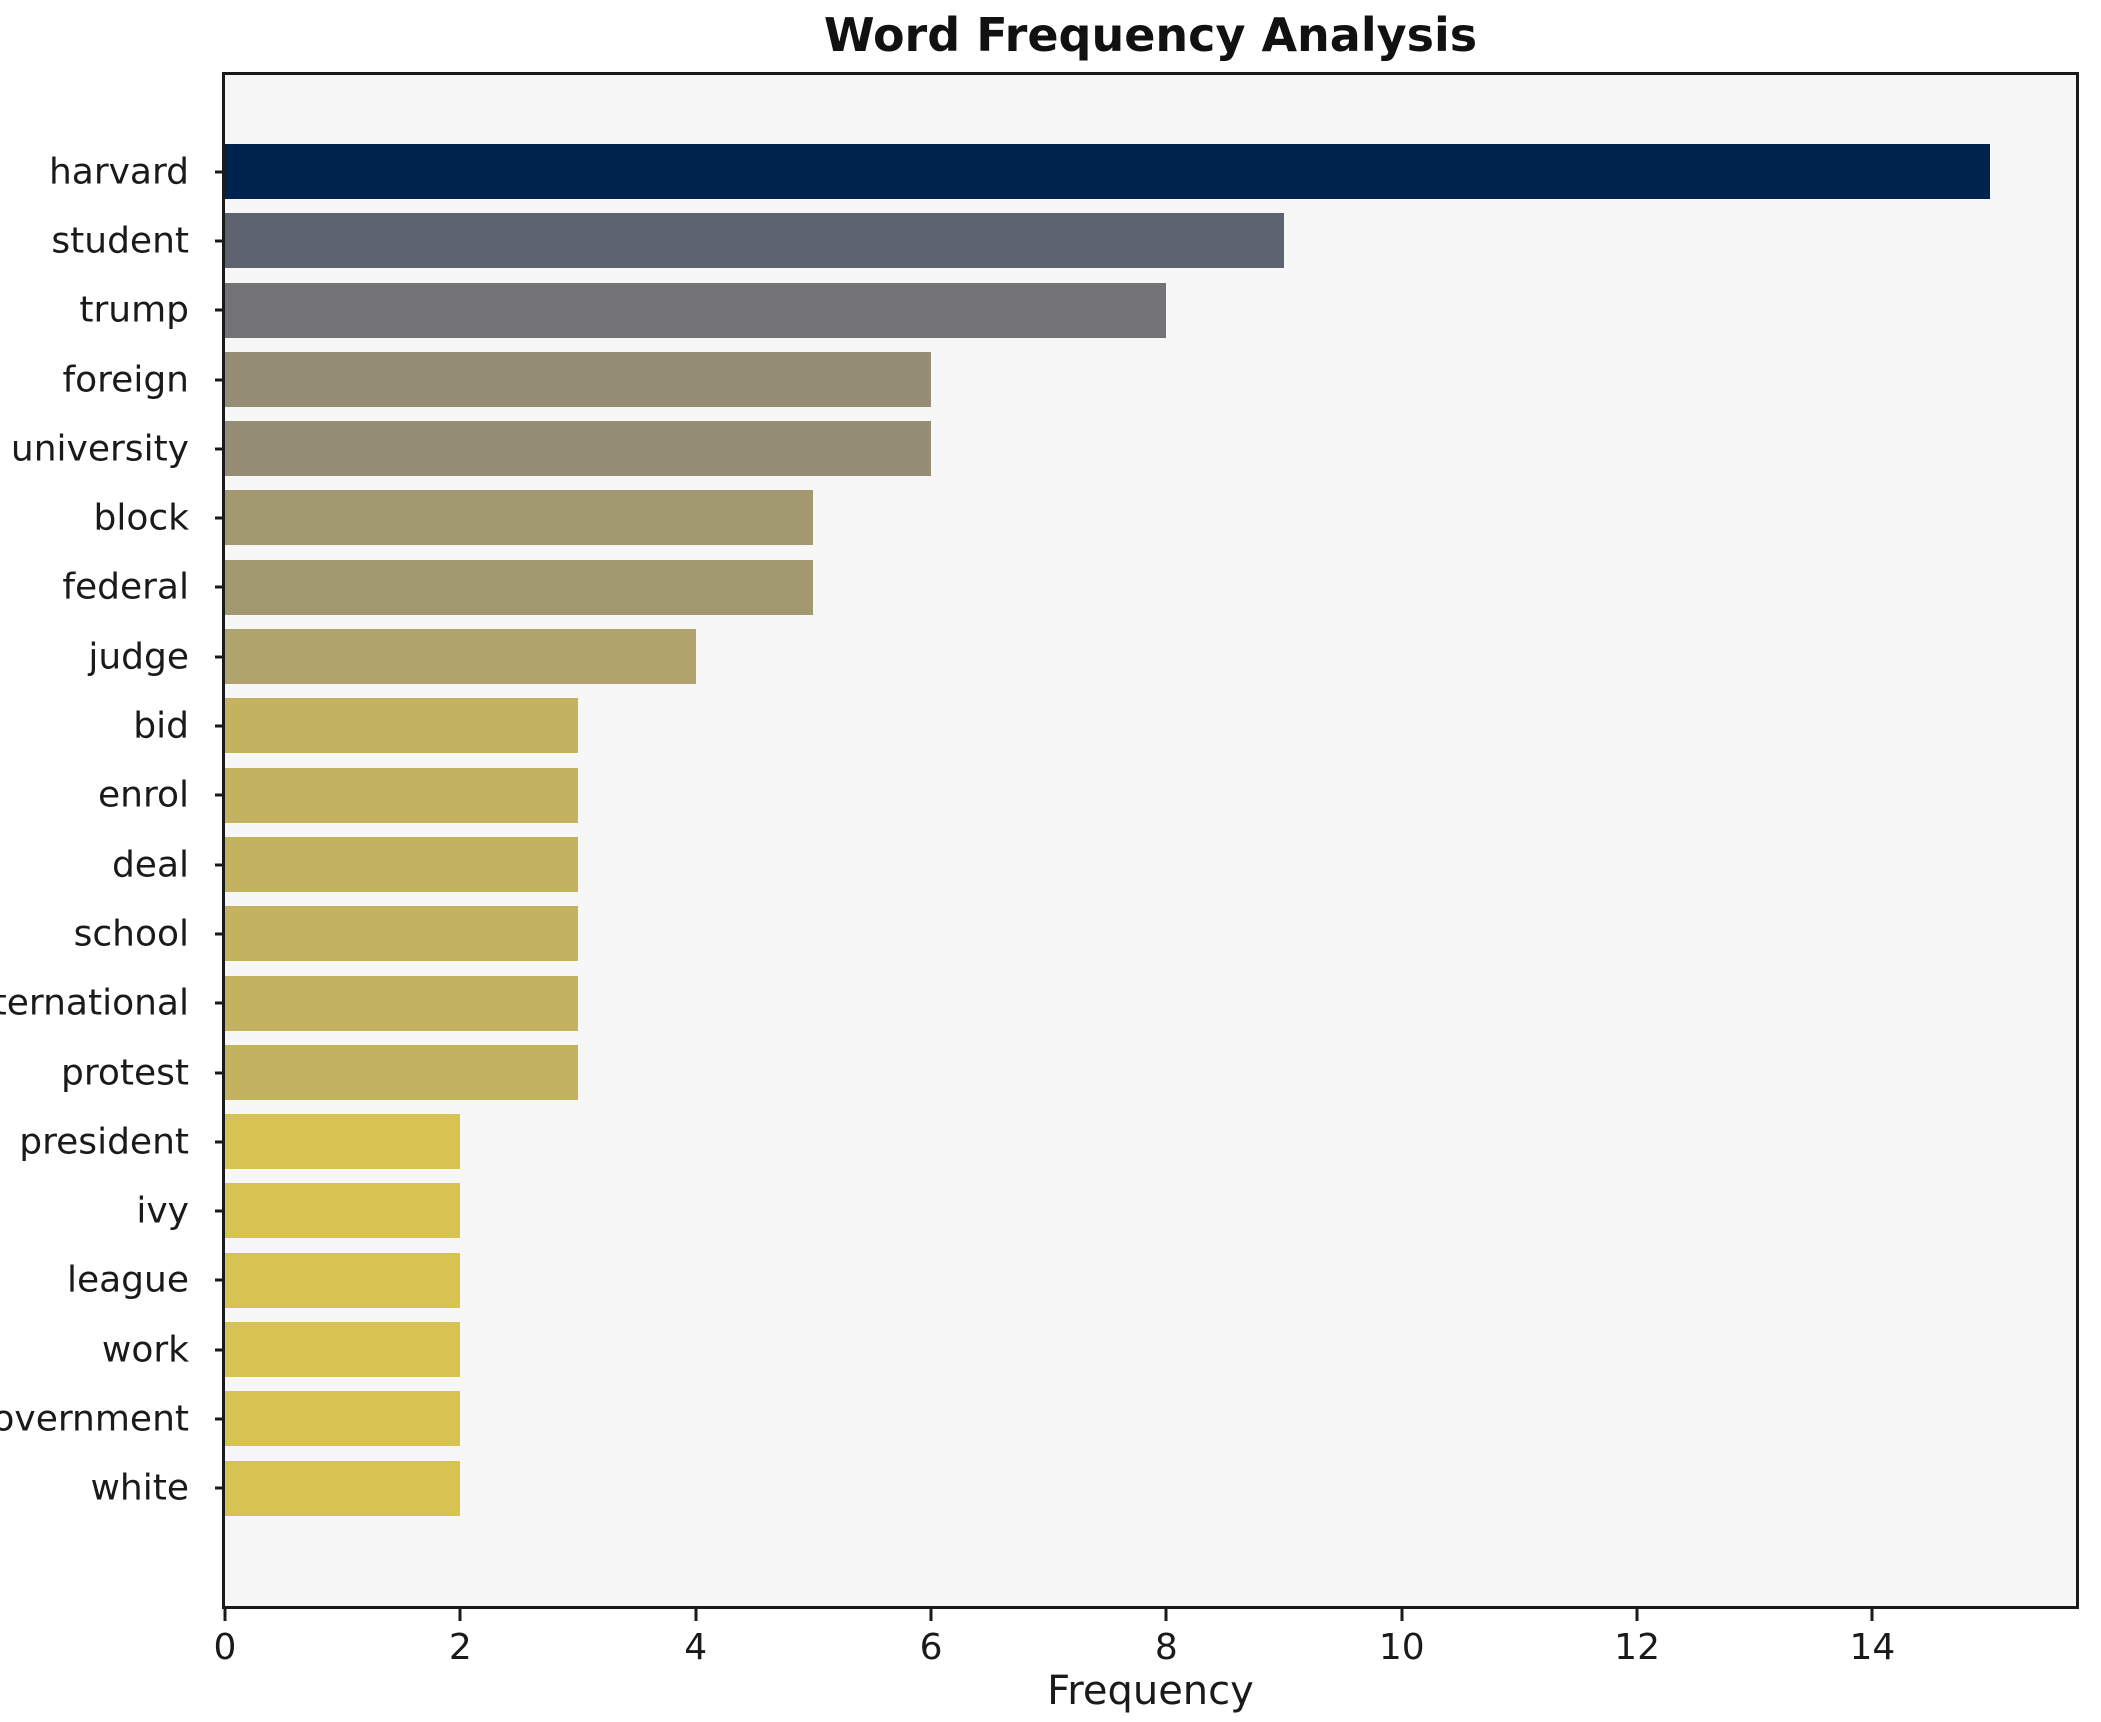 The height and width of the screenshot is (1722, 2101). I want to click on bar-row: ivy, so click(1106, 1210).